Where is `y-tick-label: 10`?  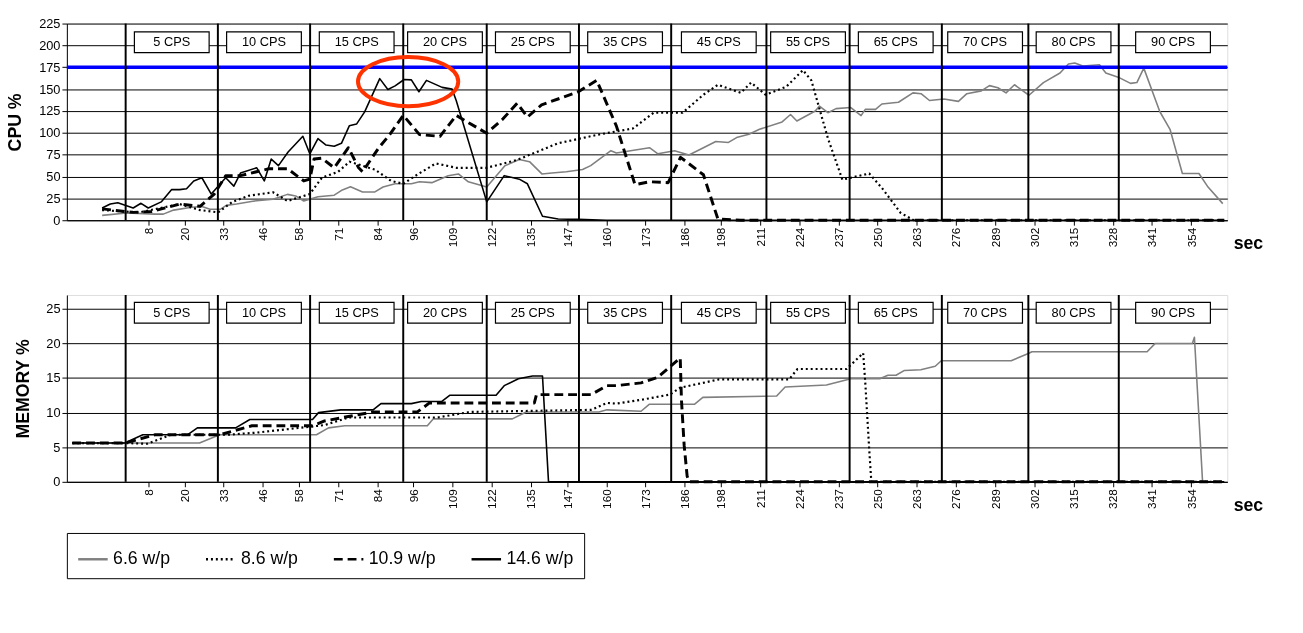
y-tick-label: 10 is located at coordinates (53, 413).